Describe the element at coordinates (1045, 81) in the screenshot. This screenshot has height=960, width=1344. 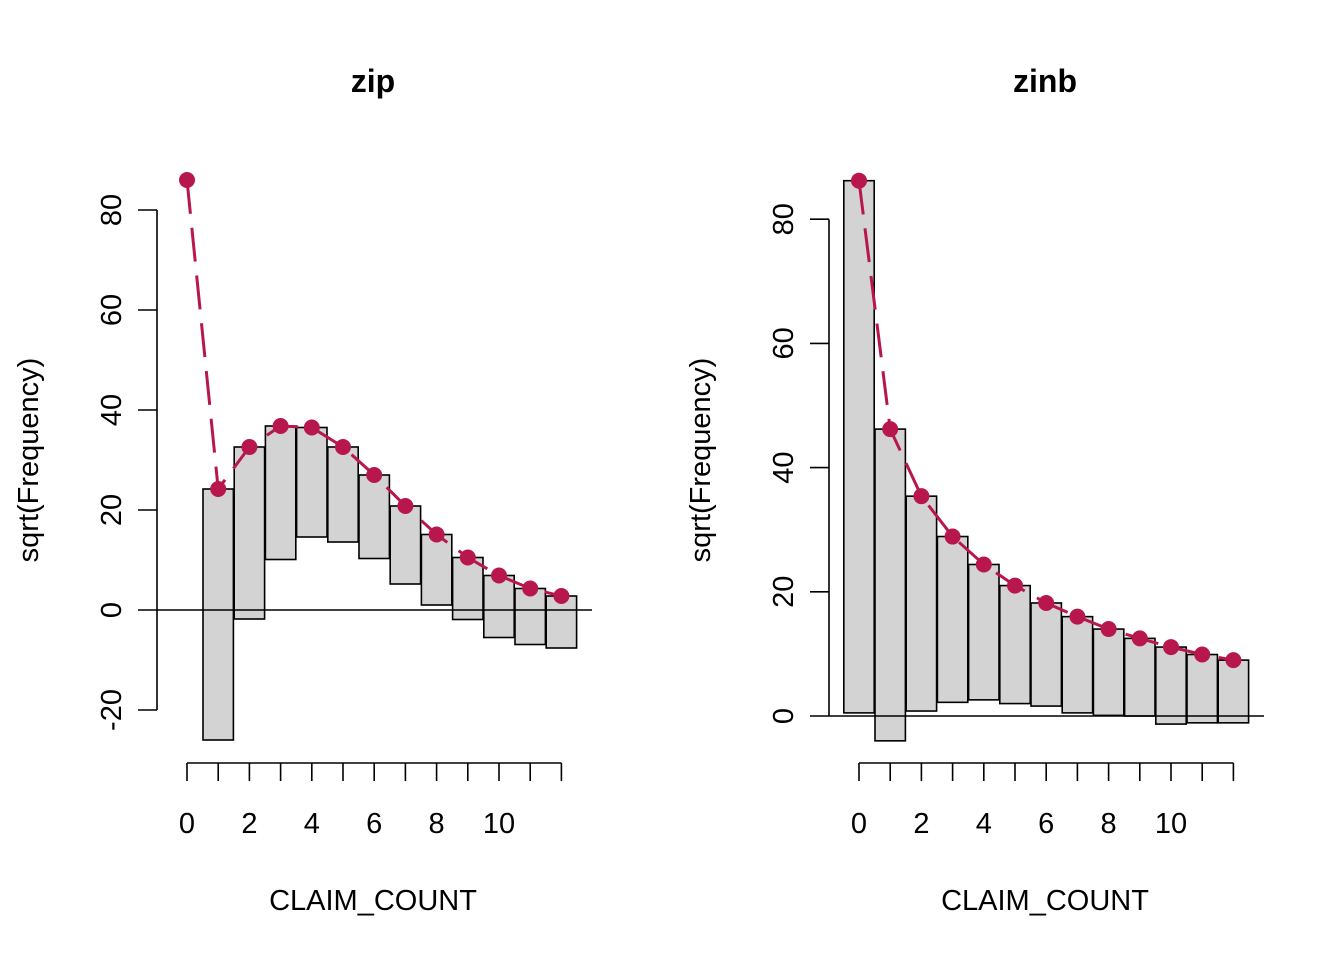
I see `zinb-title: zinb` at that location.